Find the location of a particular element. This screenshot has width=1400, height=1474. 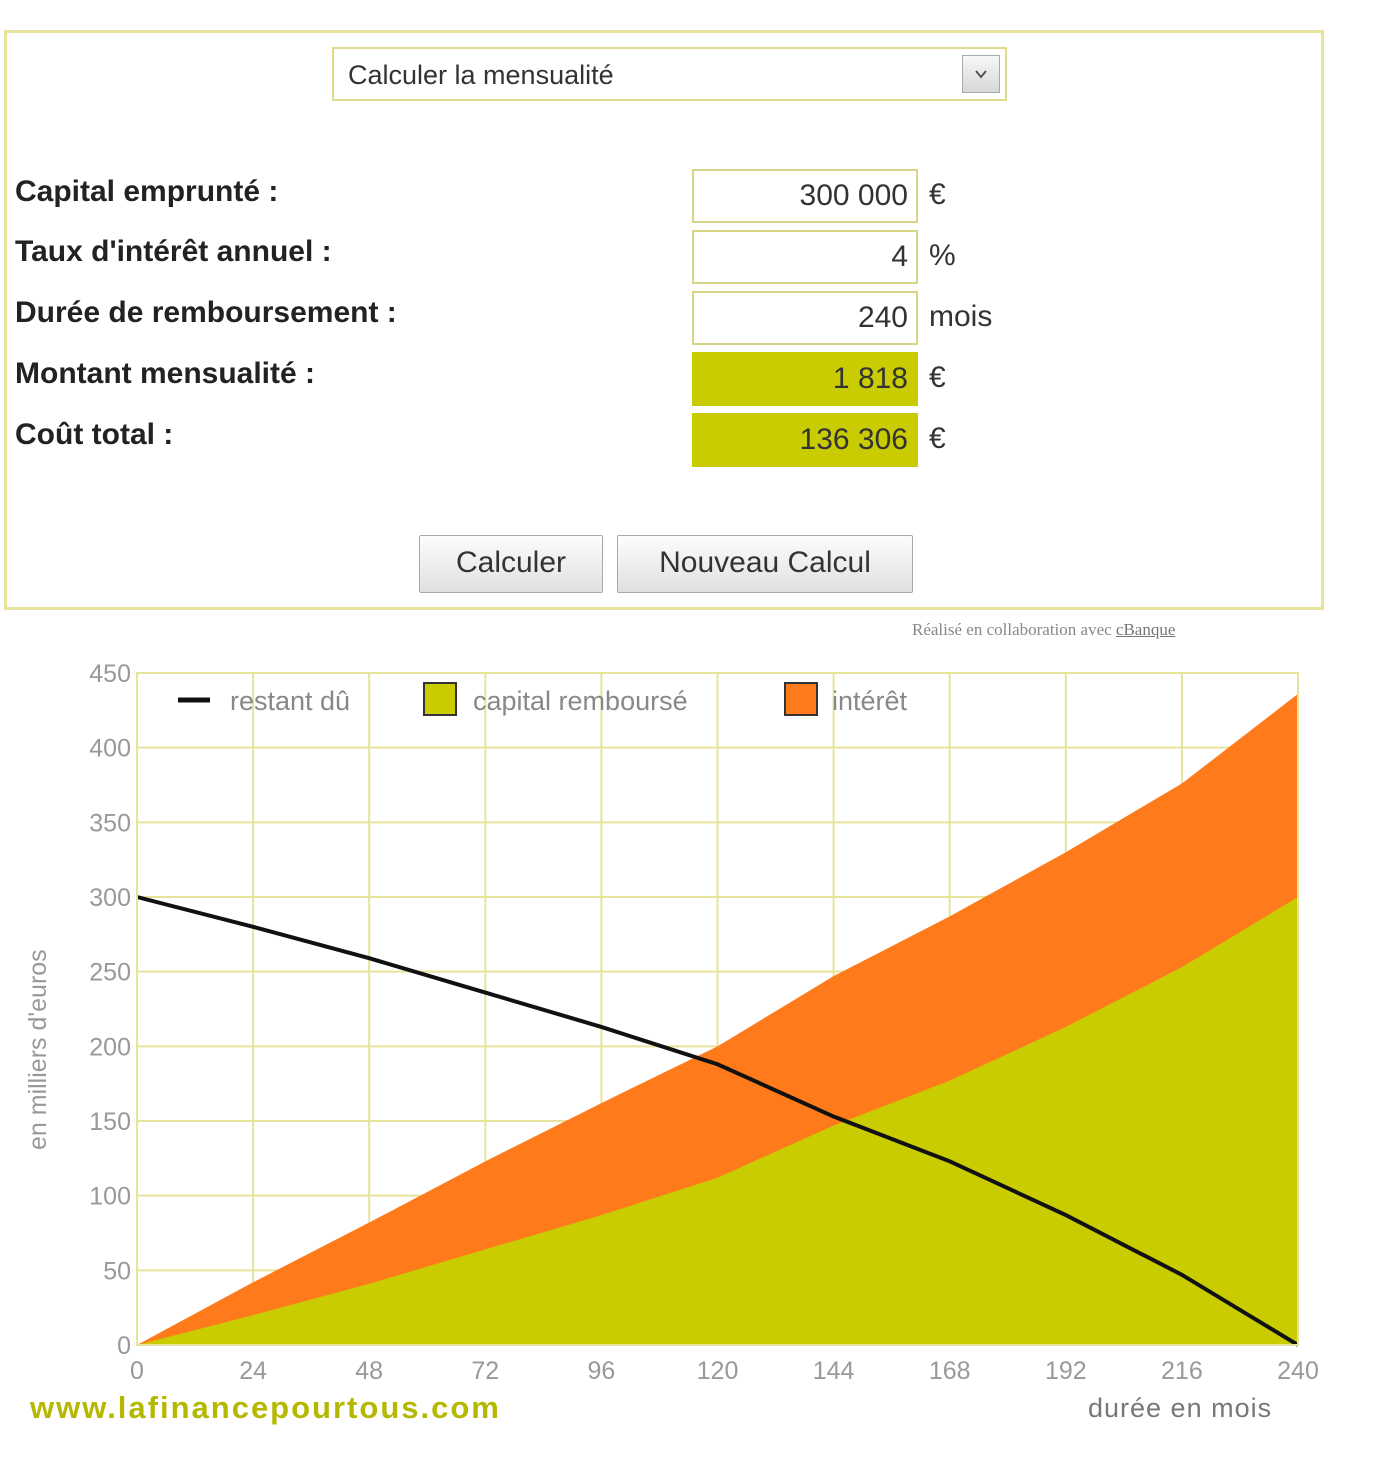

calculate-button: Calculer is located at coordinates (511, 564).